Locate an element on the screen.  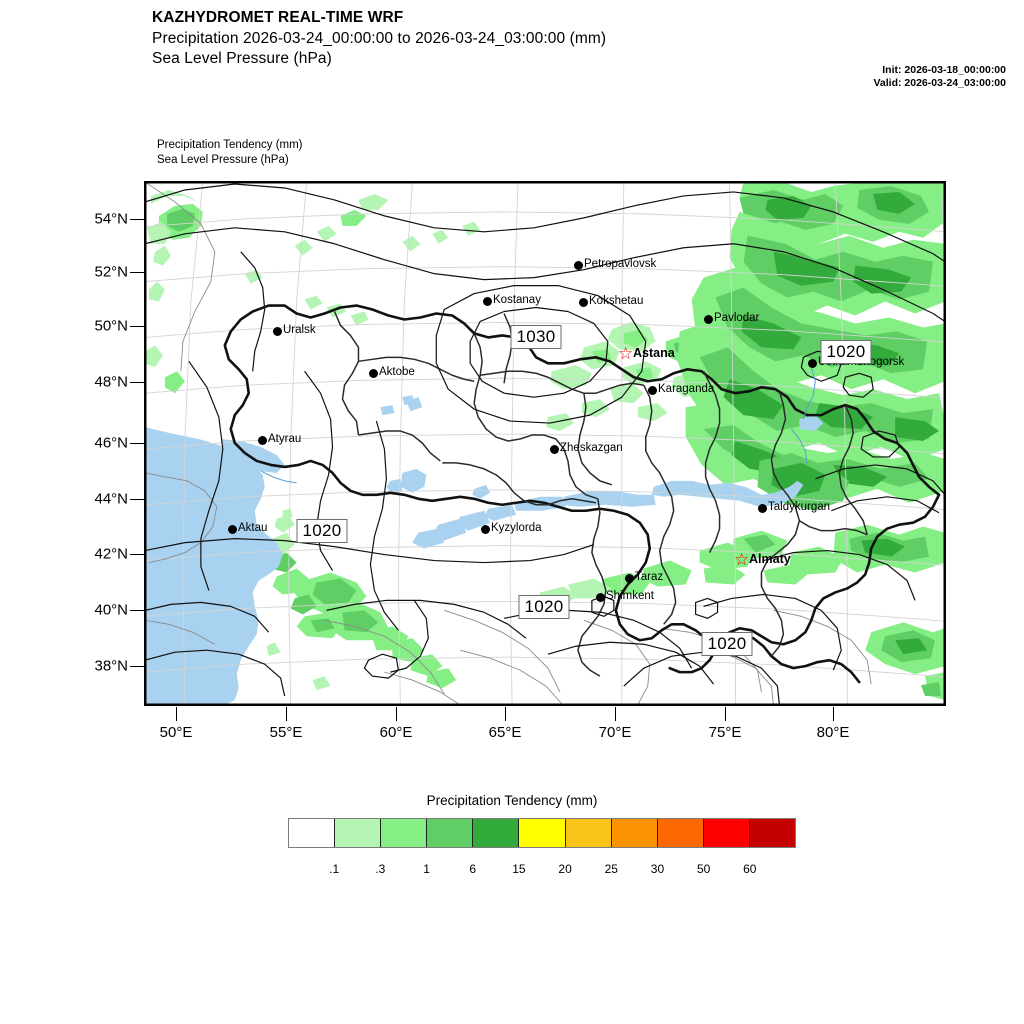
city-label: Almaty is located at coordinates (770, 559).